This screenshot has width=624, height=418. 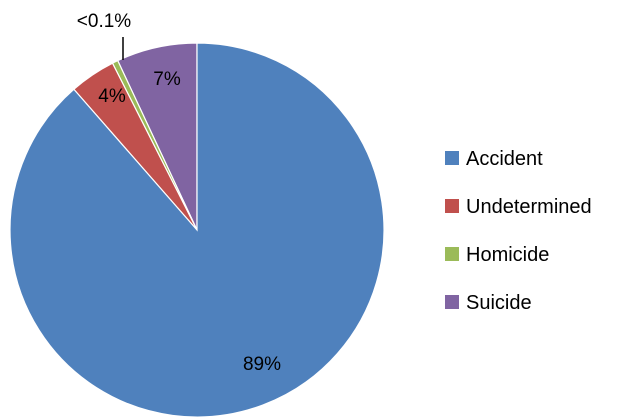 I want to click on data-label-undetermined: 4%, so click(x=112, y=96).